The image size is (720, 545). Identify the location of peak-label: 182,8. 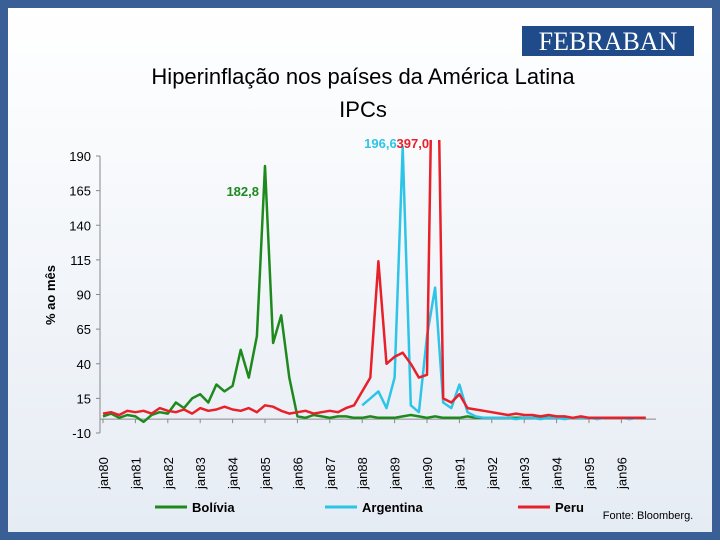
(242, 191).